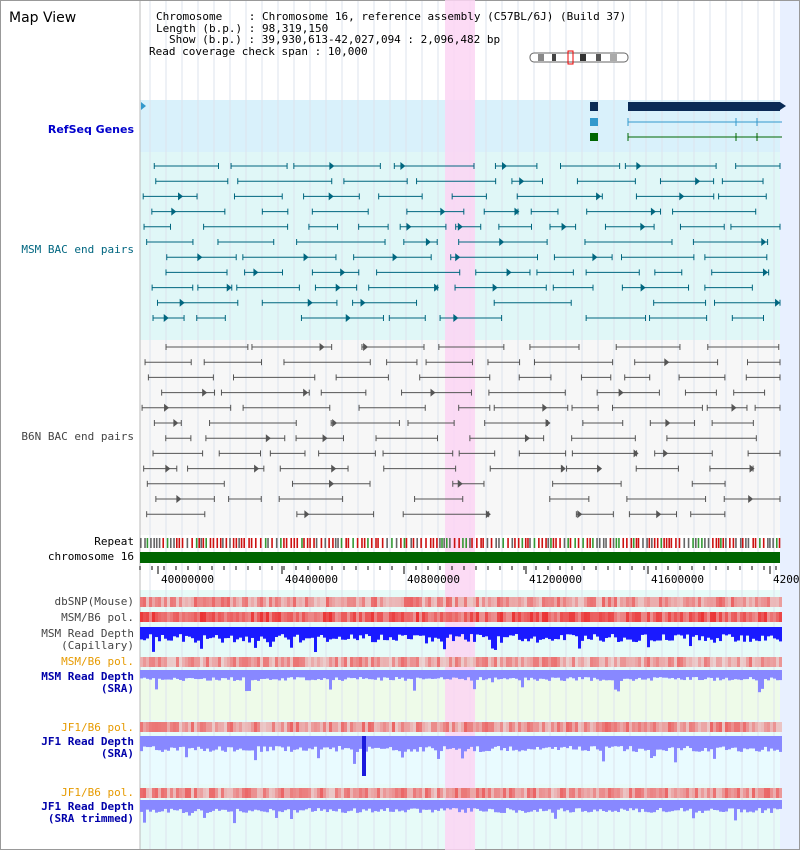 The width and height of the screenshot is (800, 850). Describe the element at coordinates (87, 812) in the screenshot. I see `track-label-jf1-depth-trimmed: JF1 Read Depth (SRA trimmed)` at that location.